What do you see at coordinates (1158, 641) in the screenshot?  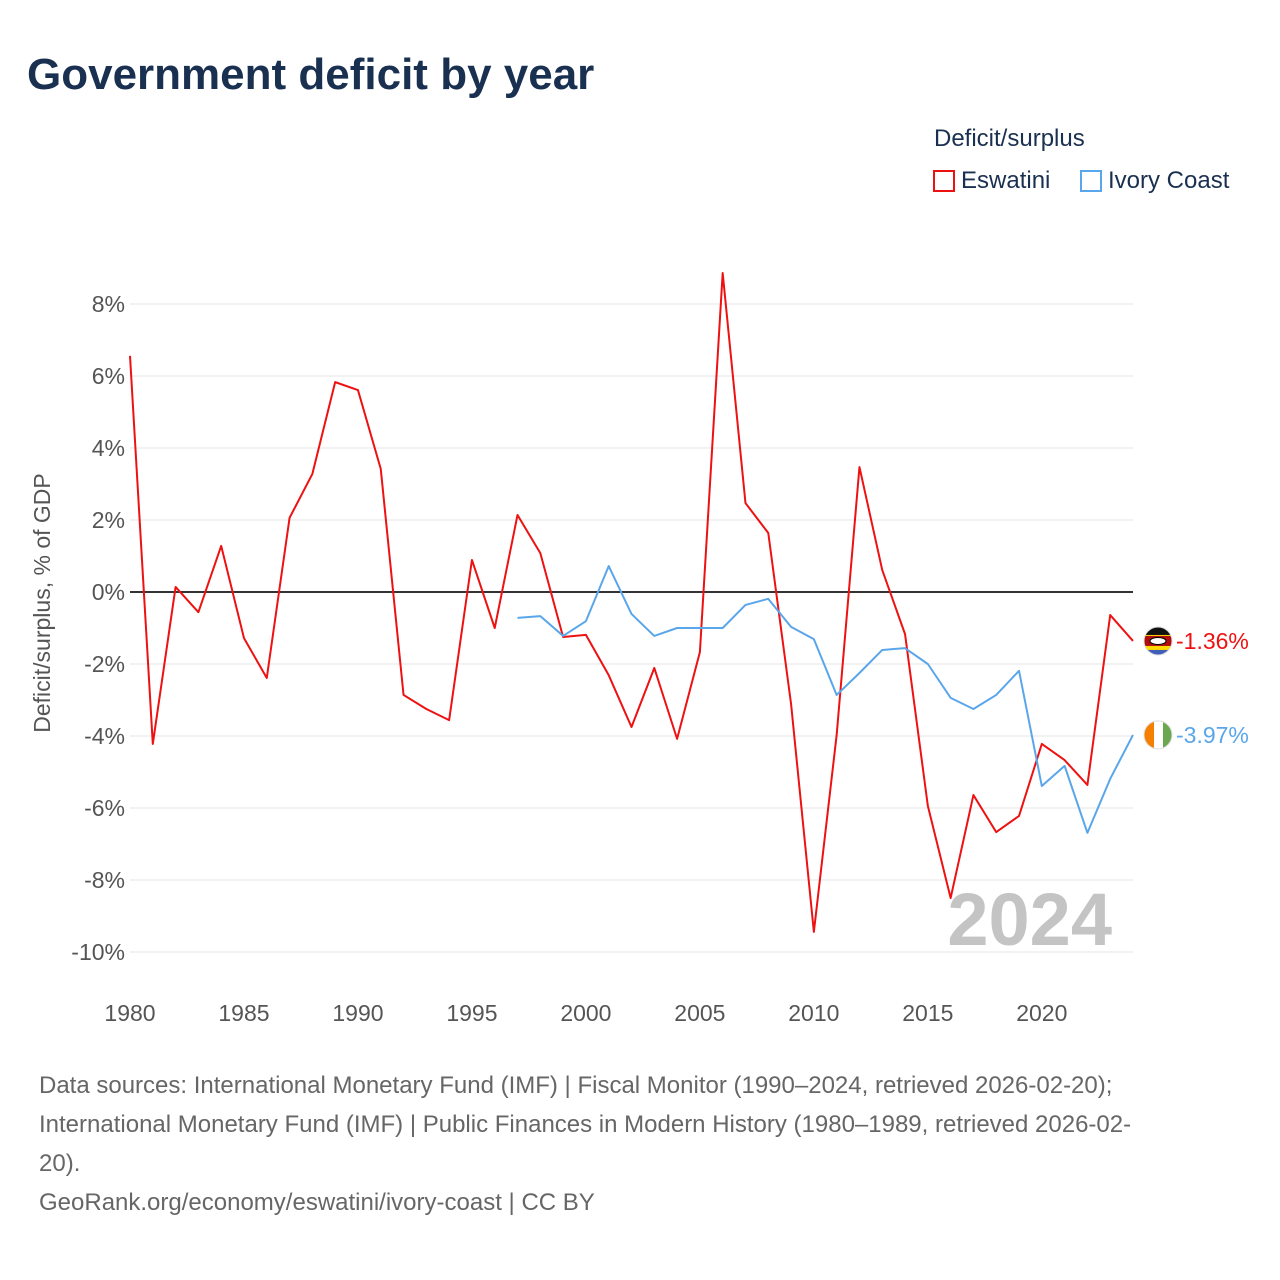 I see `flag-eswatini-icon` at bounding box center [1158, 641].